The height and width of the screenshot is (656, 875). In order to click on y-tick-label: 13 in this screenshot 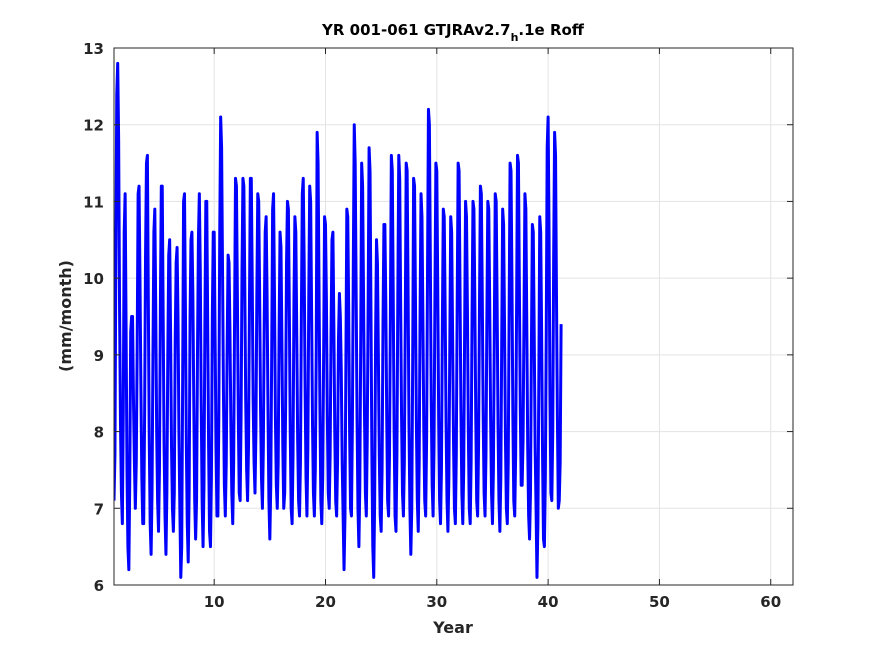, I will do `click(93, 49)`.